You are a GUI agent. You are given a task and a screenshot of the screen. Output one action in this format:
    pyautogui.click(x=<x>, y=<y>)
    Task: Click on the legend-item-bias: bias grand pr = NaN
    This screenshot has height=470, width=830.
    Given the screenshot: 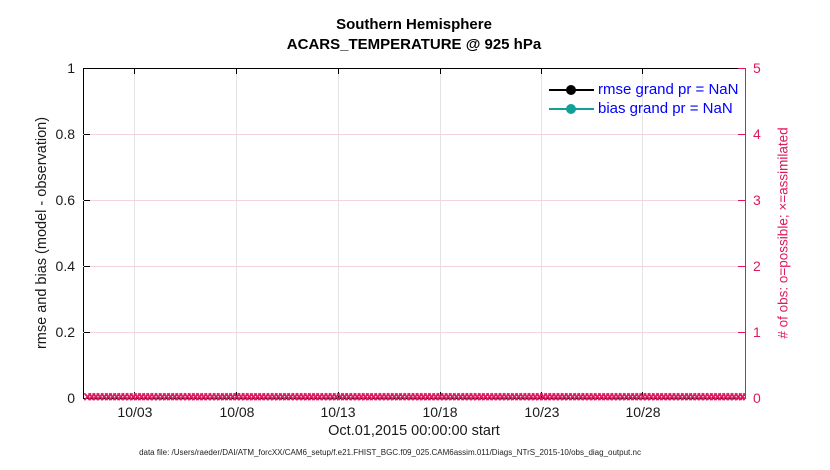 What is the action you would take?
    pyautogui.click(x=643, y=108)
    